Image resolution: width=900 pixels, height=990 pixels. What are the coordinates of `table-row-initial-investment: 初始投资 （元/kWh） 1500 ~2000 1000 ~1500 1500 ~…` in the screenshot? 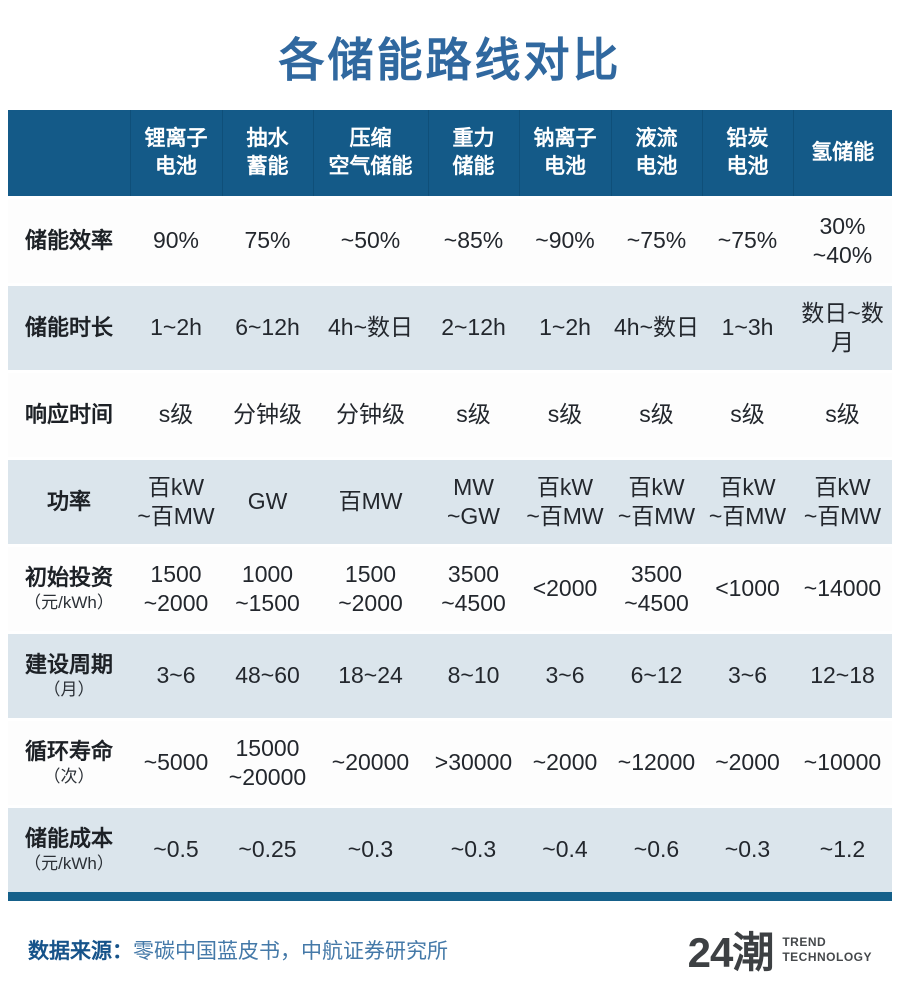 It's located at (450, 589).